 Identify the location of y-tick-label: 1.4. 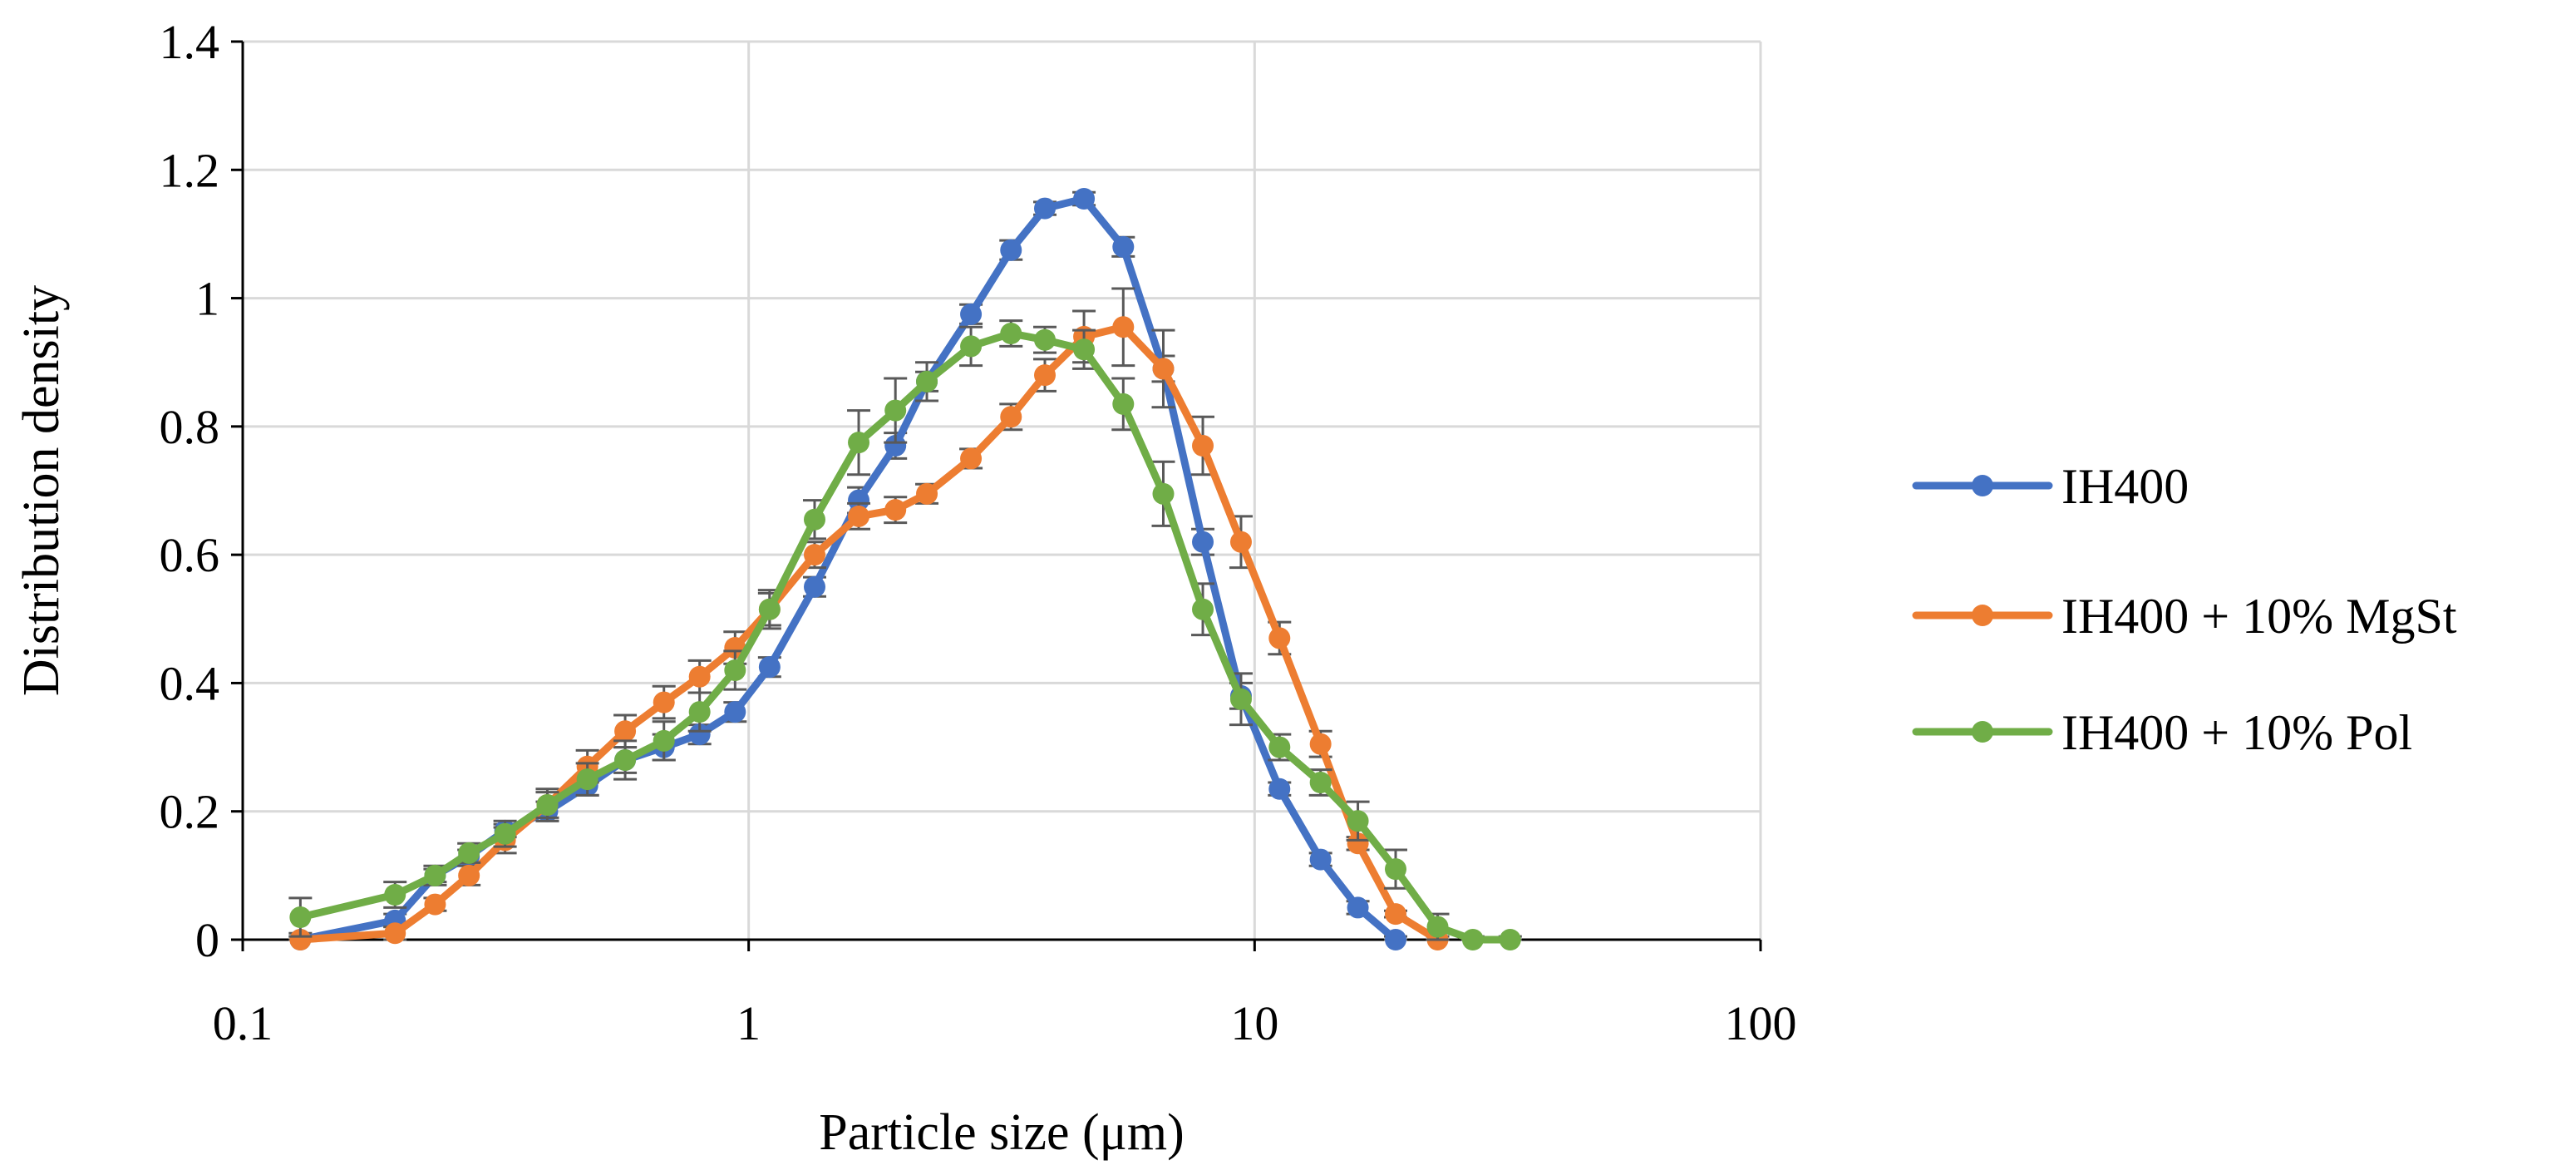
(190, 42).